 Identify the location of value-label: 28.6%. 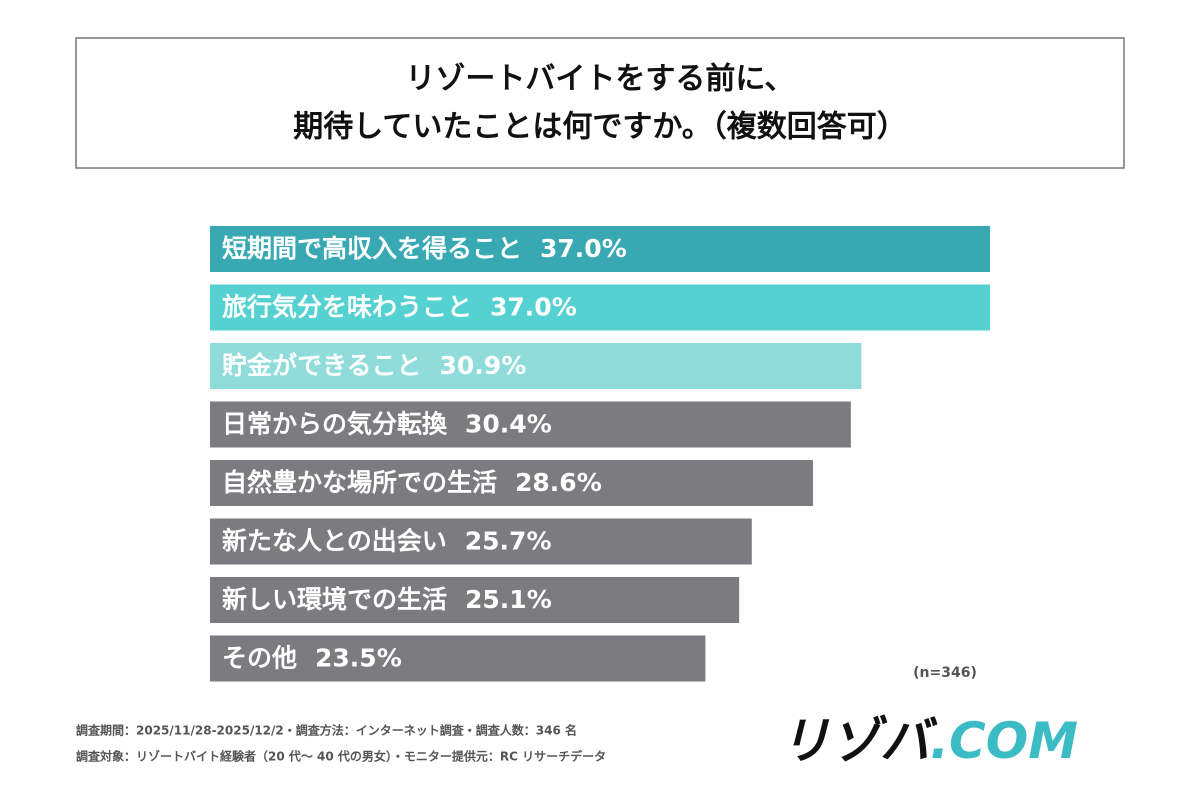
(558, 482).